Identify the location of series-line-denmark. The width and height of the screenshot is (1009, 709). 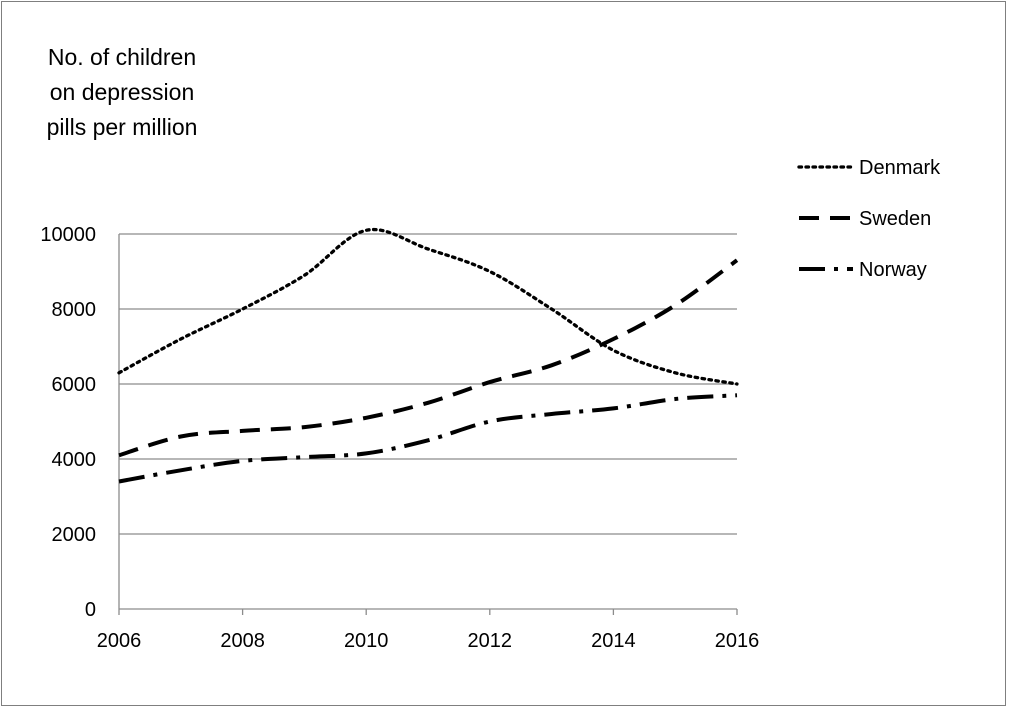
(428, 306).